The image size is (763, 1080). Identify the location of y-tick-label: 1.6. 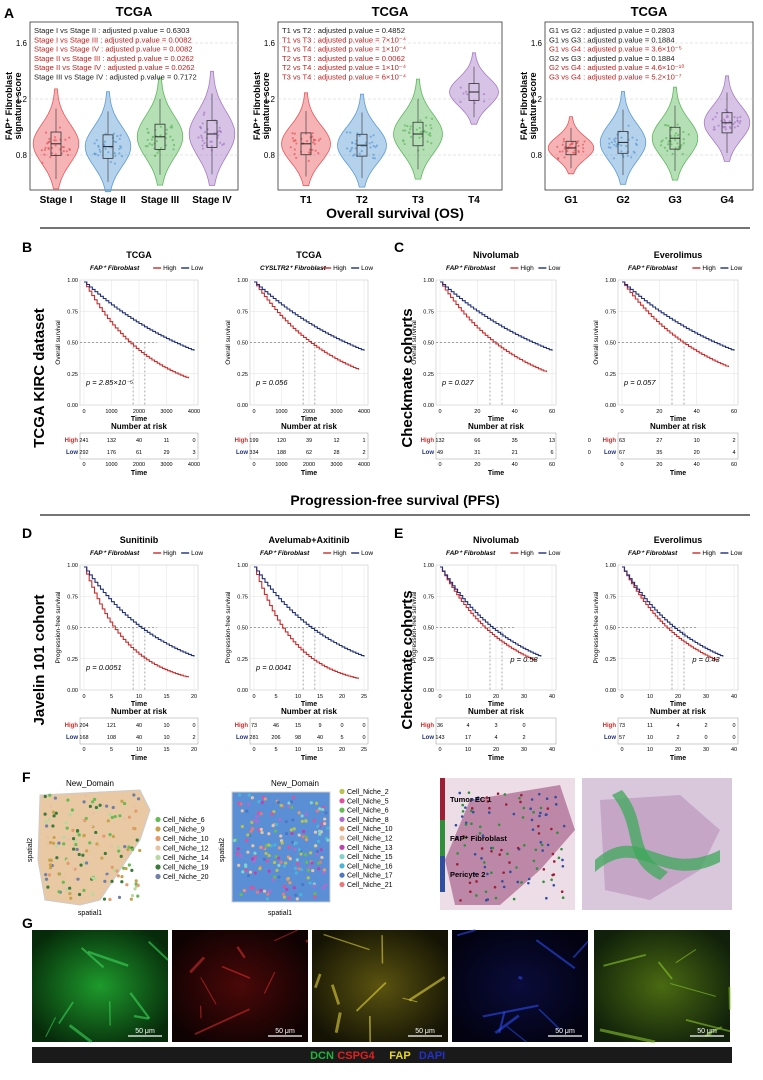
(537, 43).